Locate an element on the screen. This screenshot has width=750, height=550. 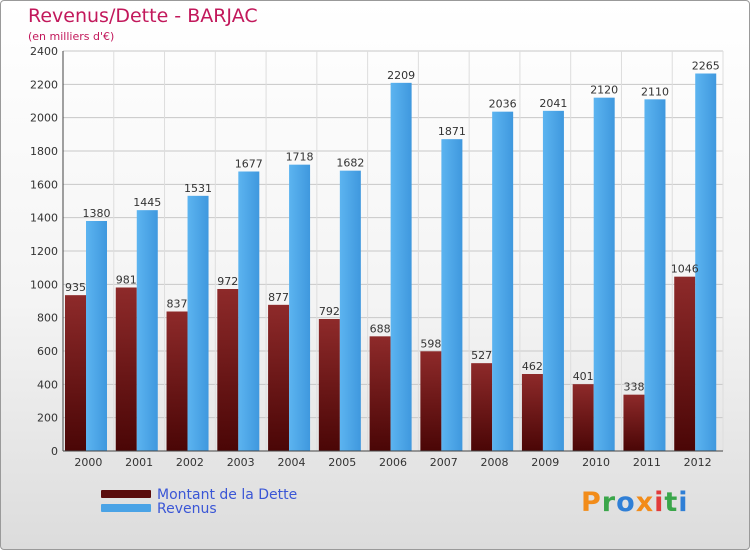
data-label-revenus: 1677 is located at coordinates (249, 164).